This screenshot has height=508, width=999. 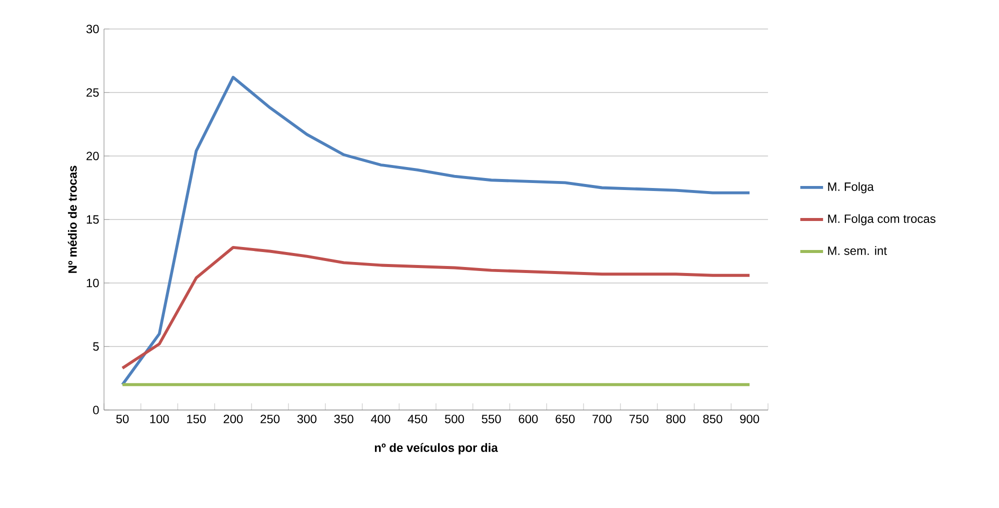 What do you see at coordinates (96, 410) in the screenshot?
I see `y-tick-label: 0` at bounding box center [96, 410].